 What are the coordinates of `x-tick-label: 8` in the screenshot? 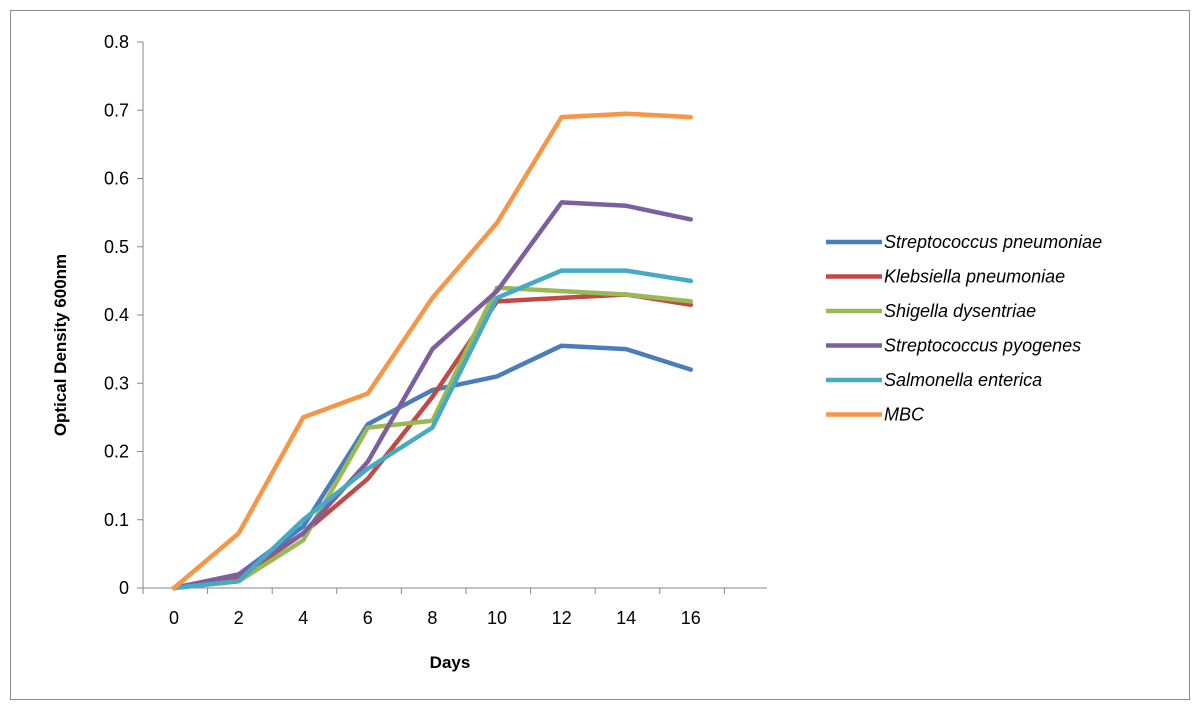 It's located at (432, 618).